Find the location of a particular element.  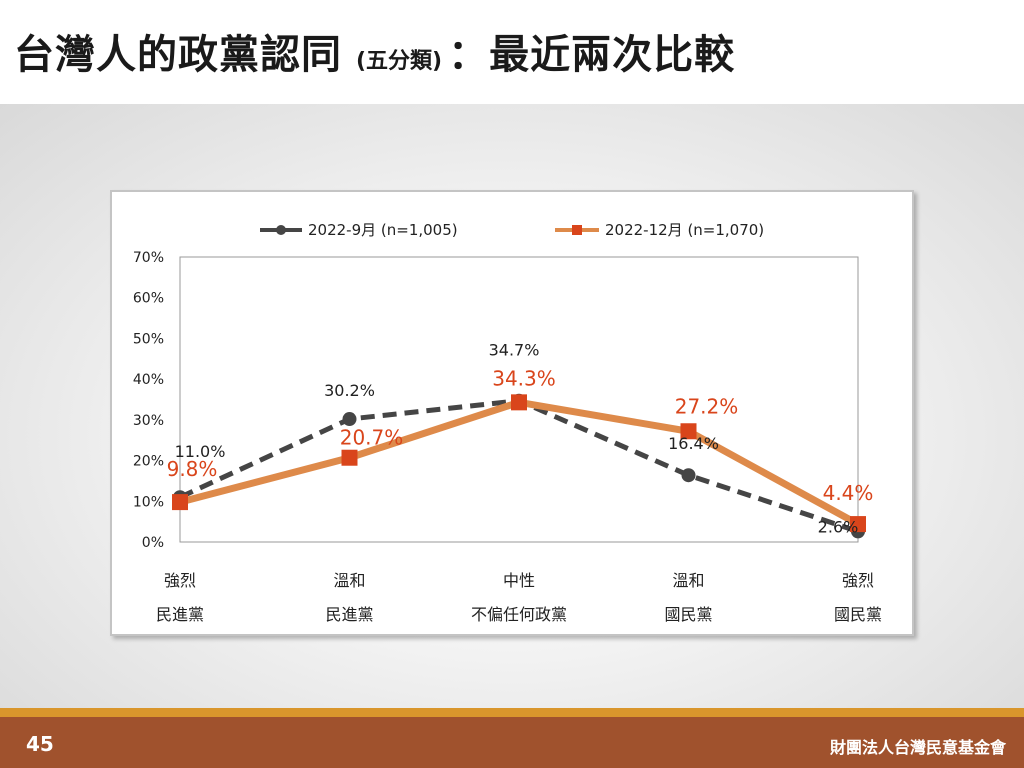

y-tick-label: 70% is located at coordinates (148, 258).